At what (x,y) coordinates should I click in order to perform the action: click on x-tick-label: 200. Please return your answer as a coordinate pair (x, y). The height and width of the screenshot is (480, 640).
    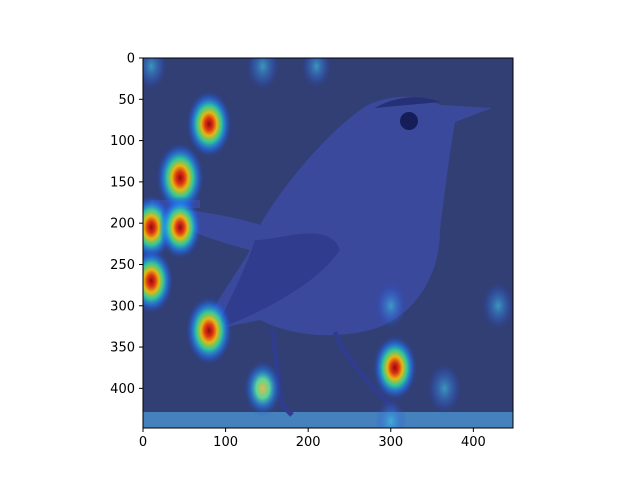
    Looking at the image, I should click on (308, 442).